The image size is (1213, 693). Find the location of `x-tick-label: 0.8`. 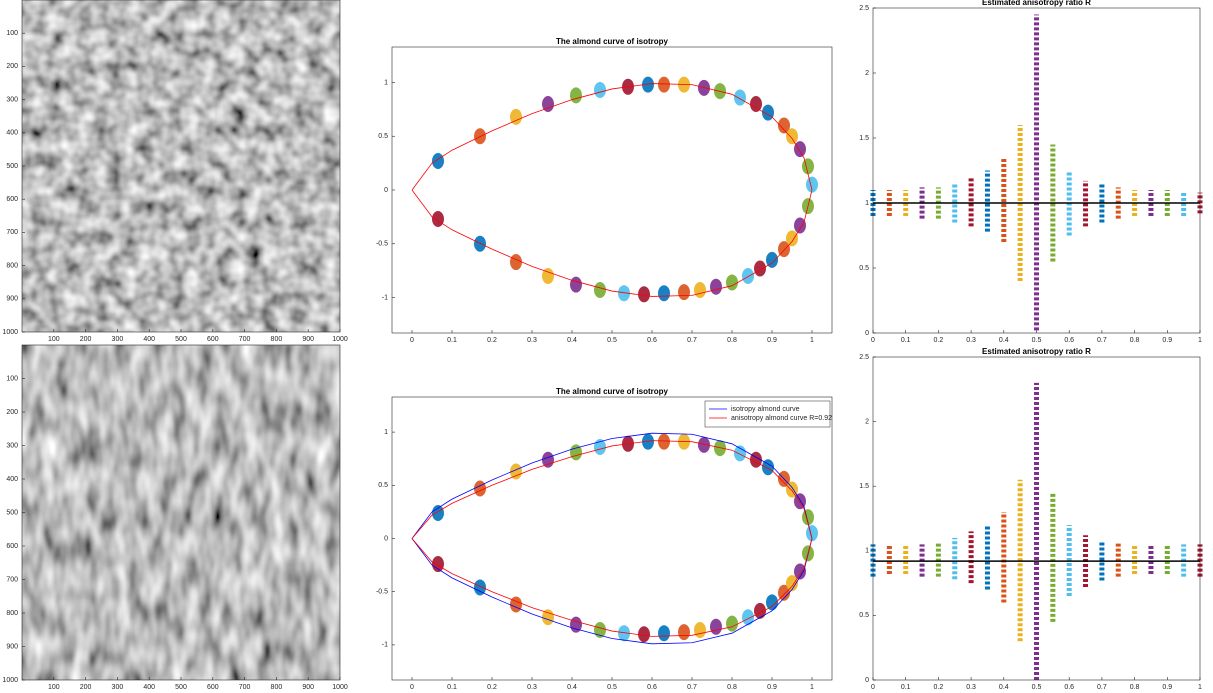

x-tick-label: 0.8 is located at coordinates (1135, 687).